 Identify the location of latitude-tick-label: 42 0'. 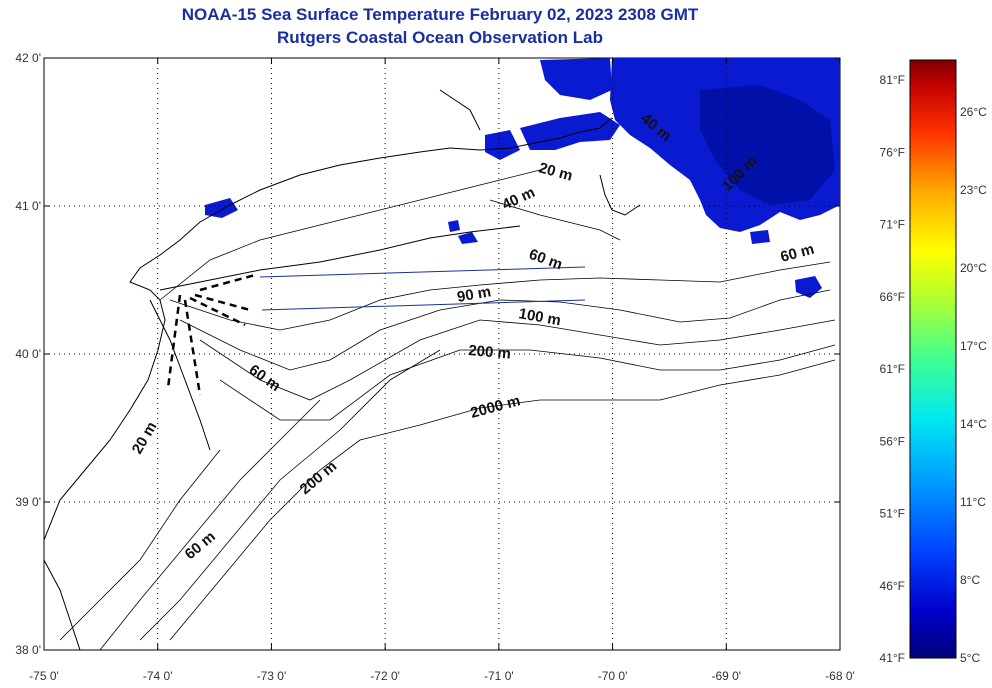
(28, 58).